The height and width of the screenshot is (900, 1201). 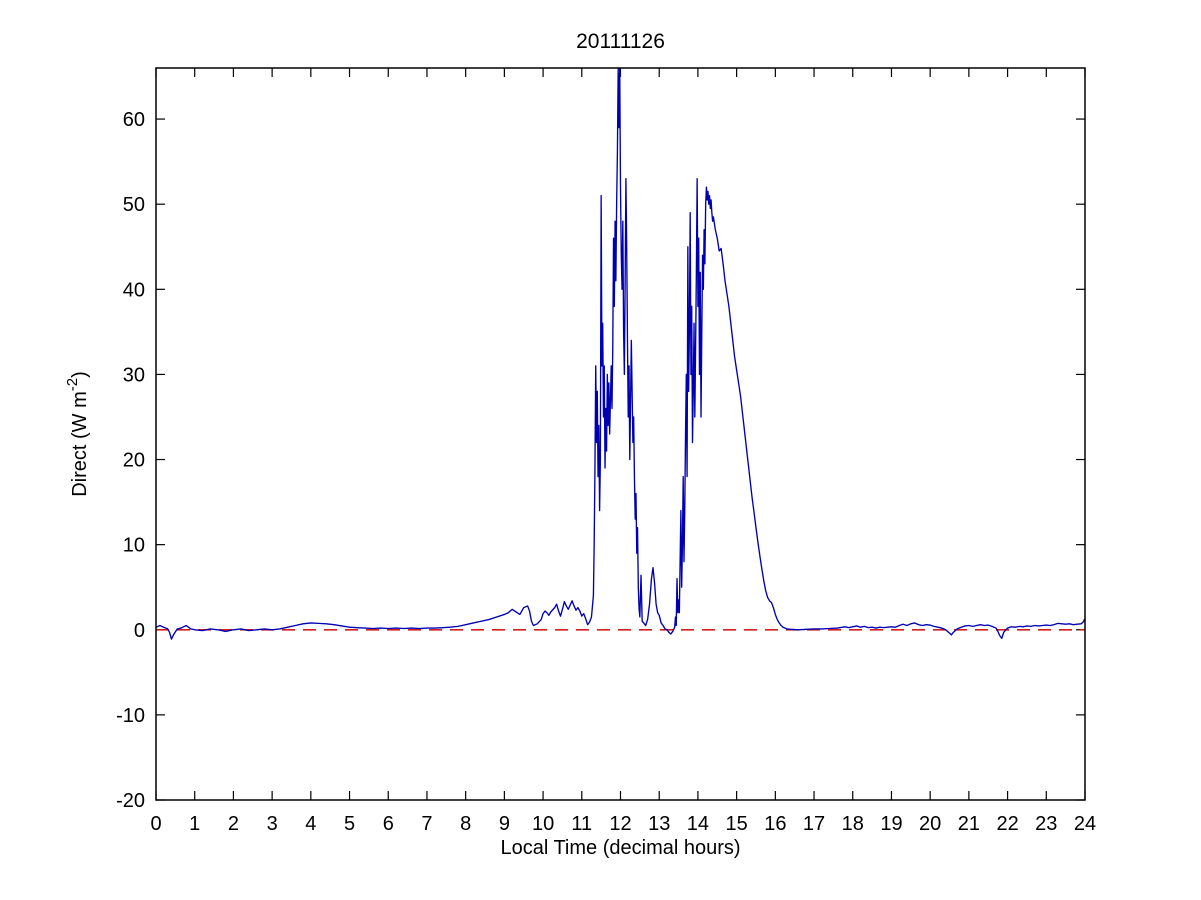 I want to click on x-tick-label: 24, so click(x=1085, y=824).